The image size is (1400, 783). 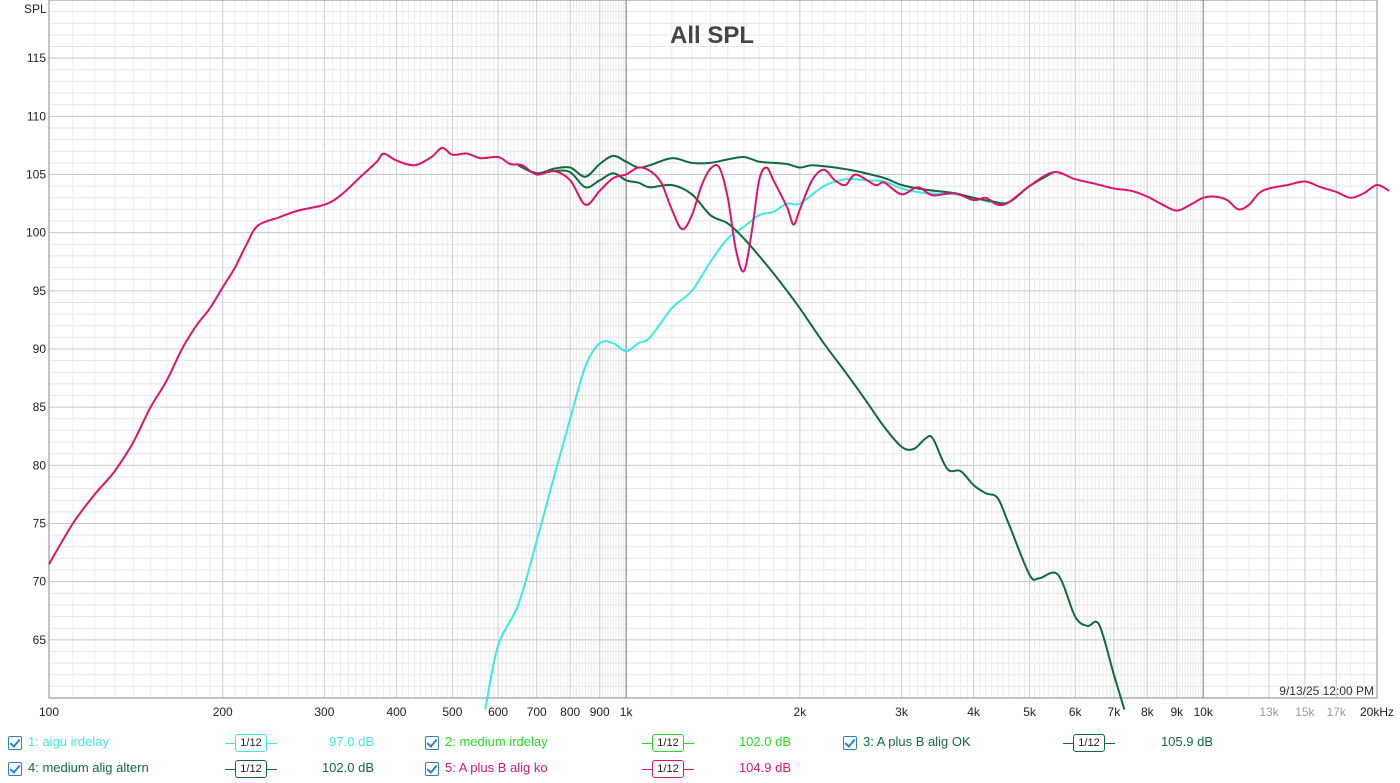 I want to click on y-tick-label: 115, so click(x=36, y=58).